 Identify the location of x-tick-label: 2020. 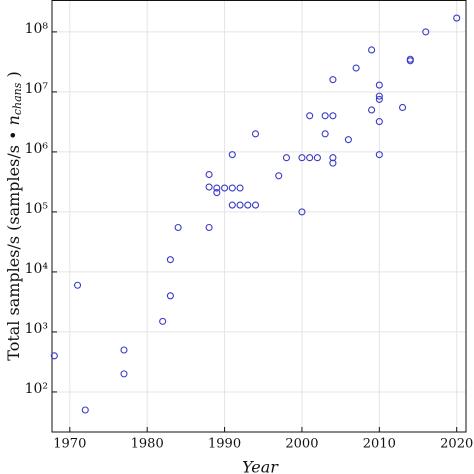
(456, 444).